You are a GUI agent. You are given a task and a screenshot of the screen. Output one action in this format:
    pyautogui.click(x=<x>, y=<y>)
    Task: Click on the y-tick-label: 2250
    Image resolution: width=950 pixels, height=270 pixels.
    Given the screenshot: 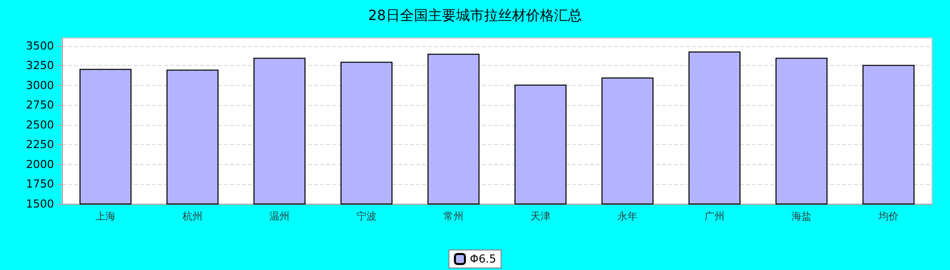 What is the action you would take?
    pyautogui.click(x=40, y=145)
    